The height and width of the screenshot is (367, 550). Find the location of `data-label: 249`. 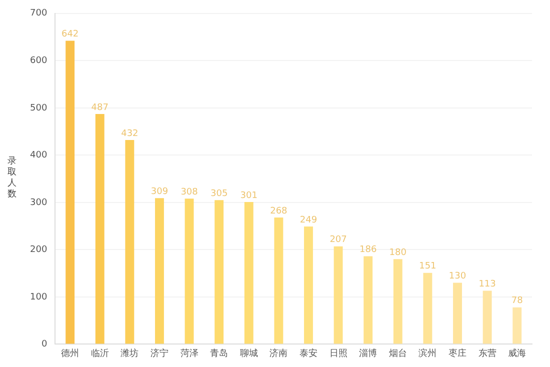

data-label: 249 is located at coordinates (309, 220).